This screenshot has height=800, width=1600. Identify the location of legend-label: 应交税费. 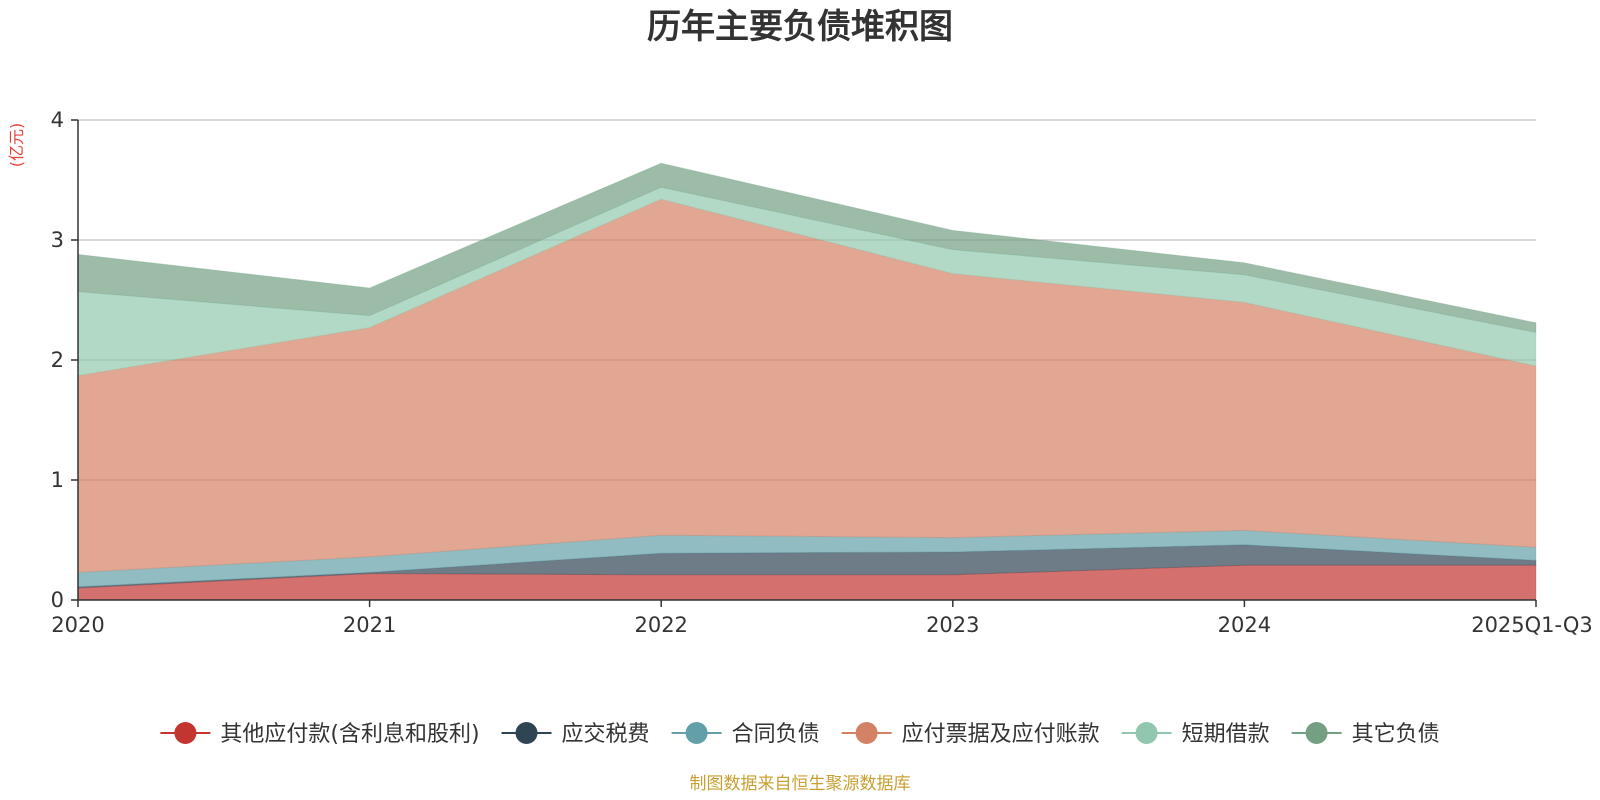
(606, 734).